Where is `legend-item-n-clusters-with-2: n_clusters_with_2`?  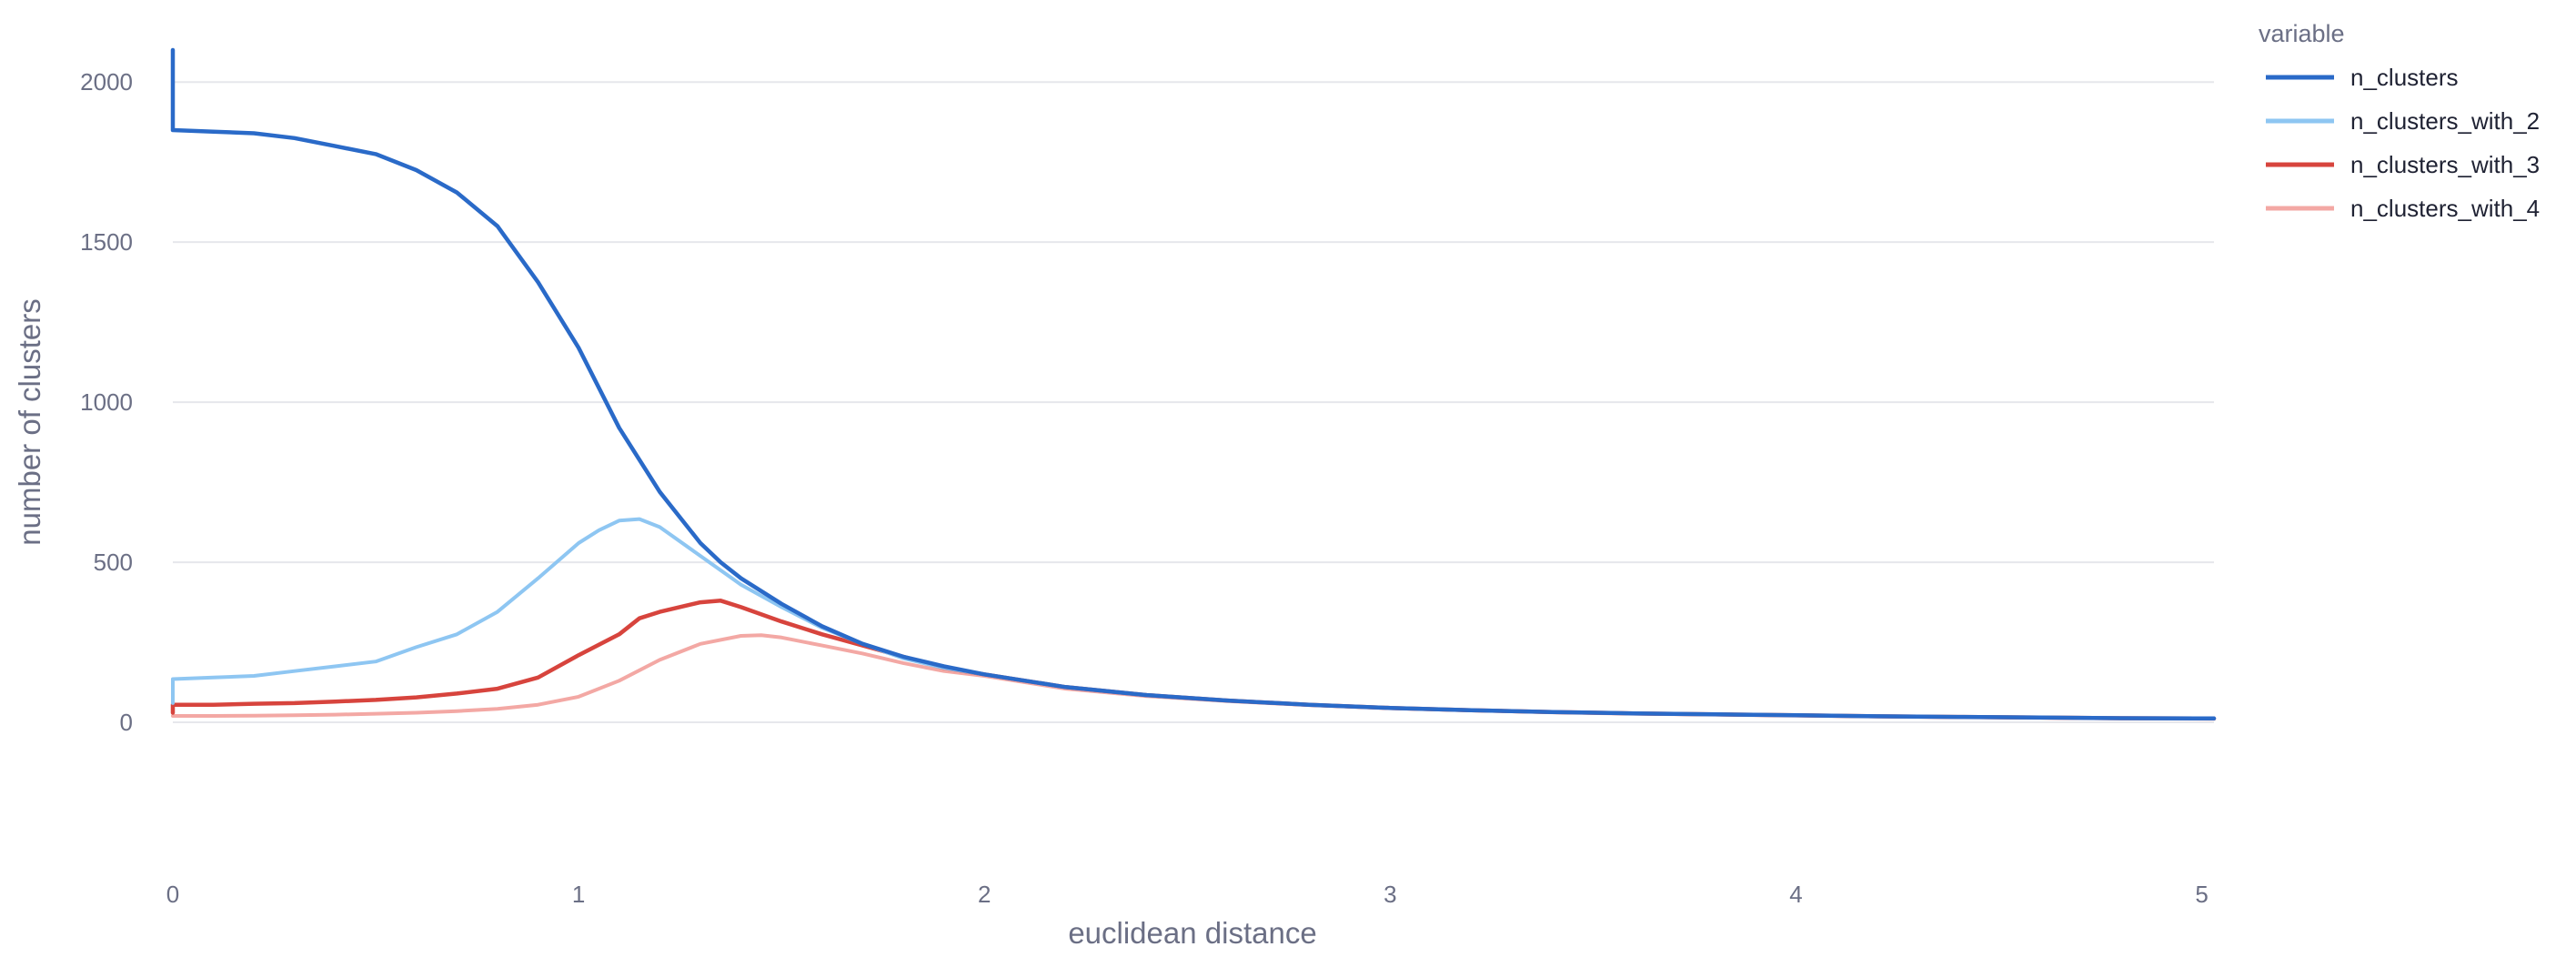 legend-item-n-clusters-with-2: n_clusters_with_2 is located at coordinates (2403, 121).